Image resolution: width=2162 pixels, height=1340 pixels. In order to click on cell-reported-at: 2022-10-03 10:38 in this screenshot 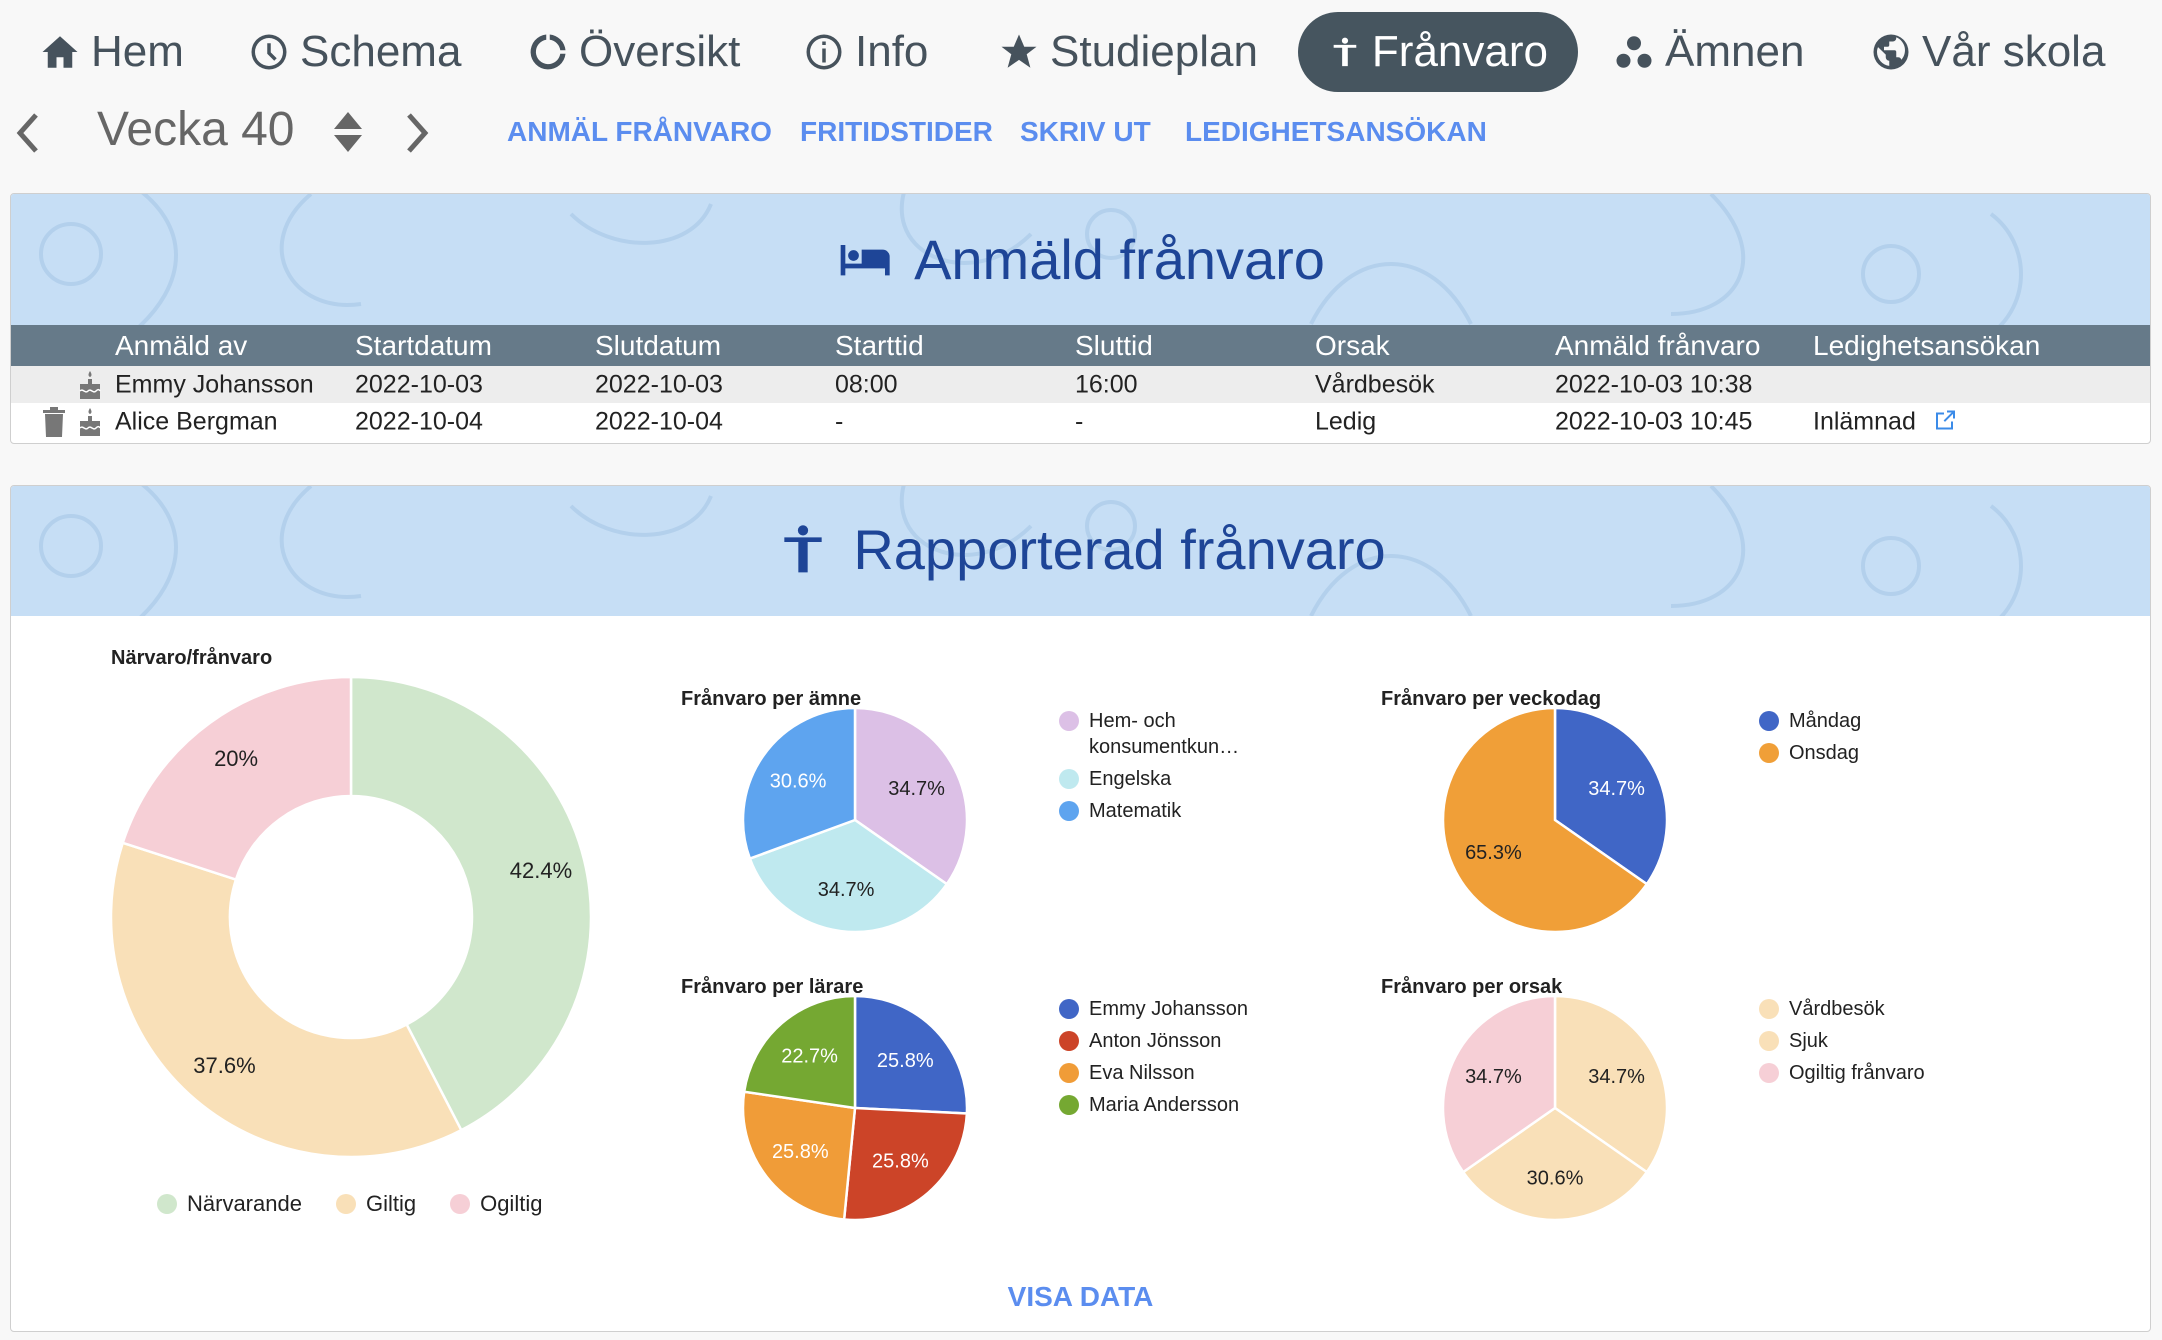, I will do `click(1654, 384)`.